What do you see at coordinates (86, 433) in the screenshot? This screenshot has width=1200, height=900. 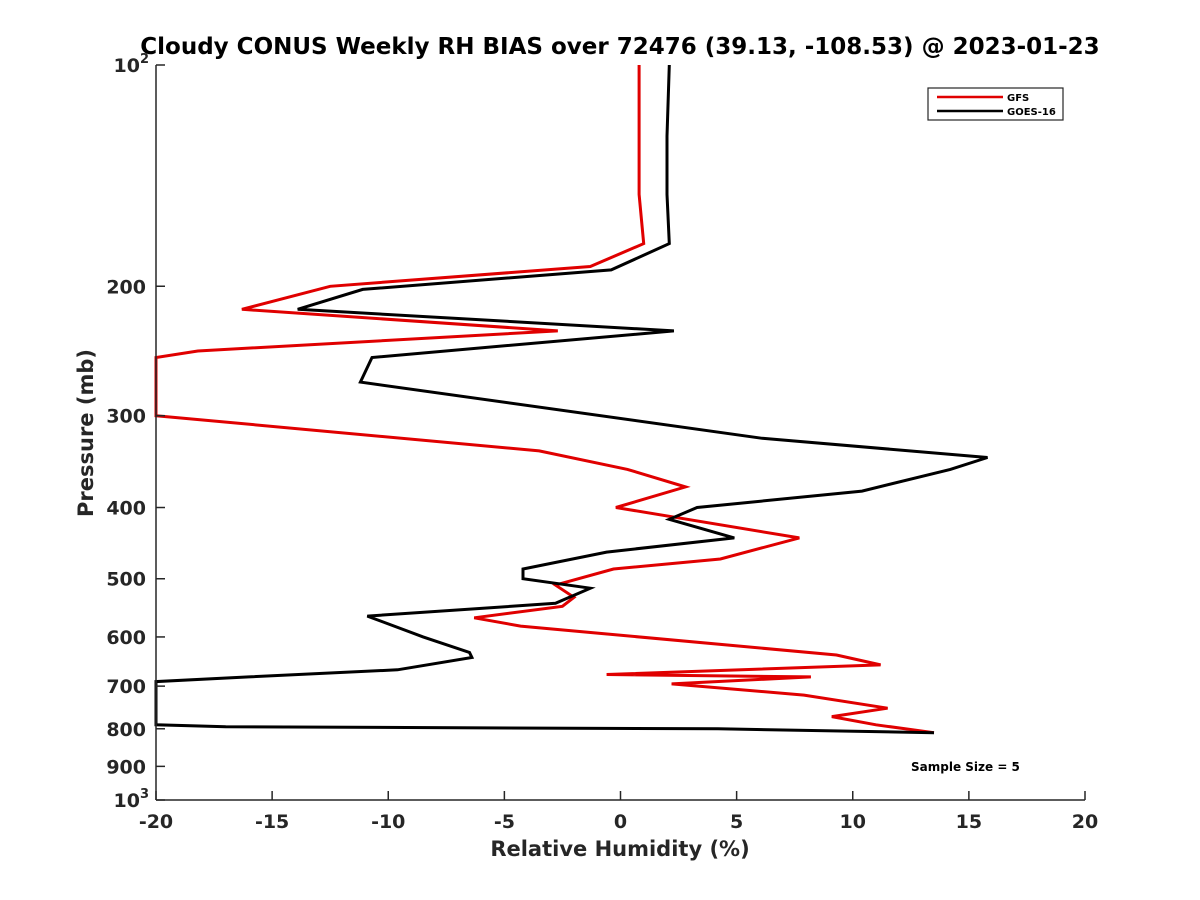 I see `y-axis-label: Pressure (mb)` at bounding box center [86, 433].